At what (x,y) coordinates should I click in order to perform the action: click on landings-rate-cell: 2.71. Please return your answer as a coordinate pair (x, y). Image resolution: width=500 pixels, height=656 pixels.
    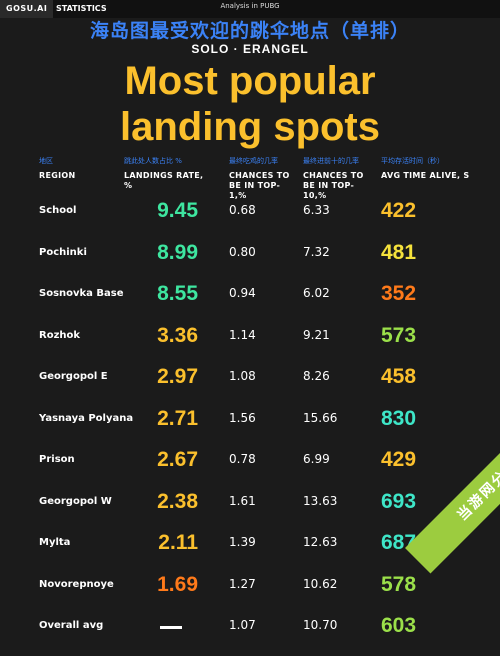
    Looking at the image, I should click on (177, 418).